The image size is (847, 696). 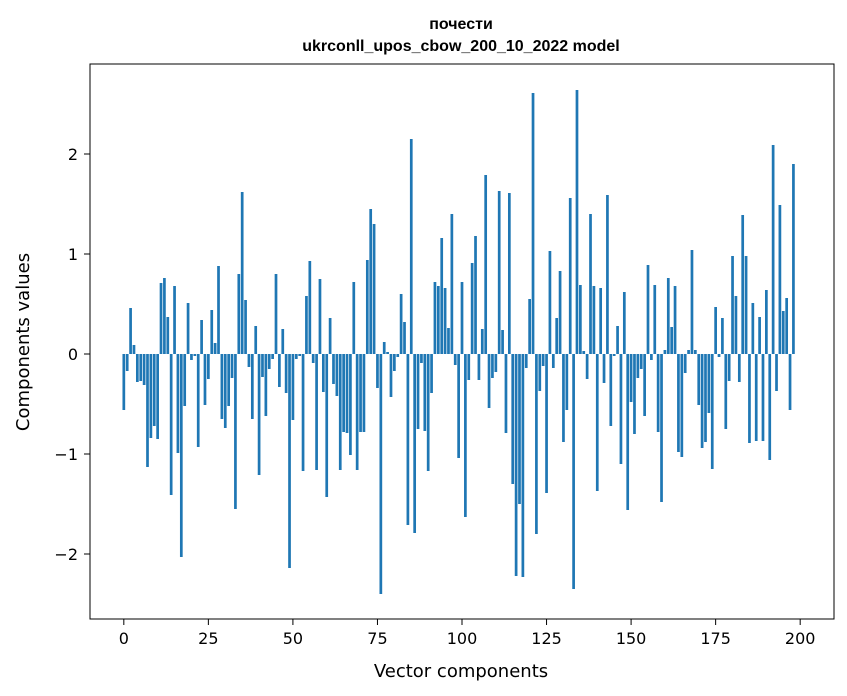 I want to click on x-tick-label: 75, so click(x=377, y=638).